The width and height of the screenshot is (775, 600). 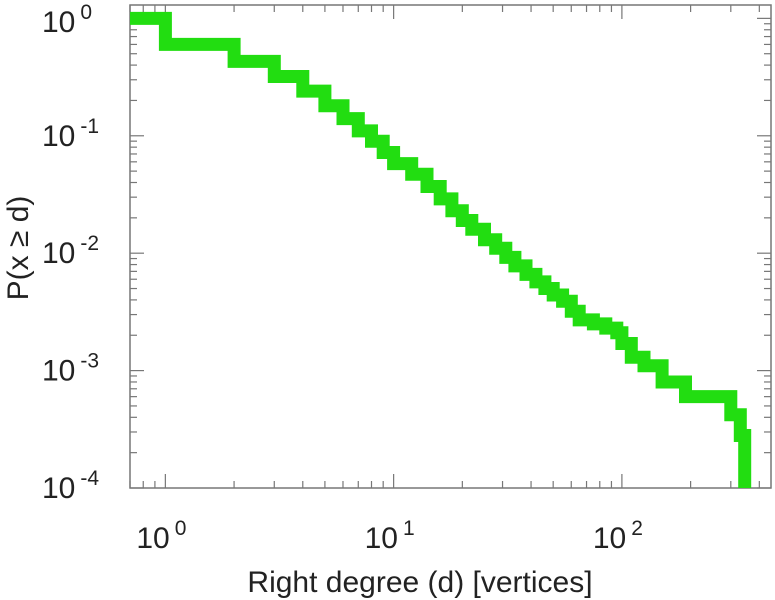 I want to click on y-tick-label-exponent: -1, so click(x=89, y=126).